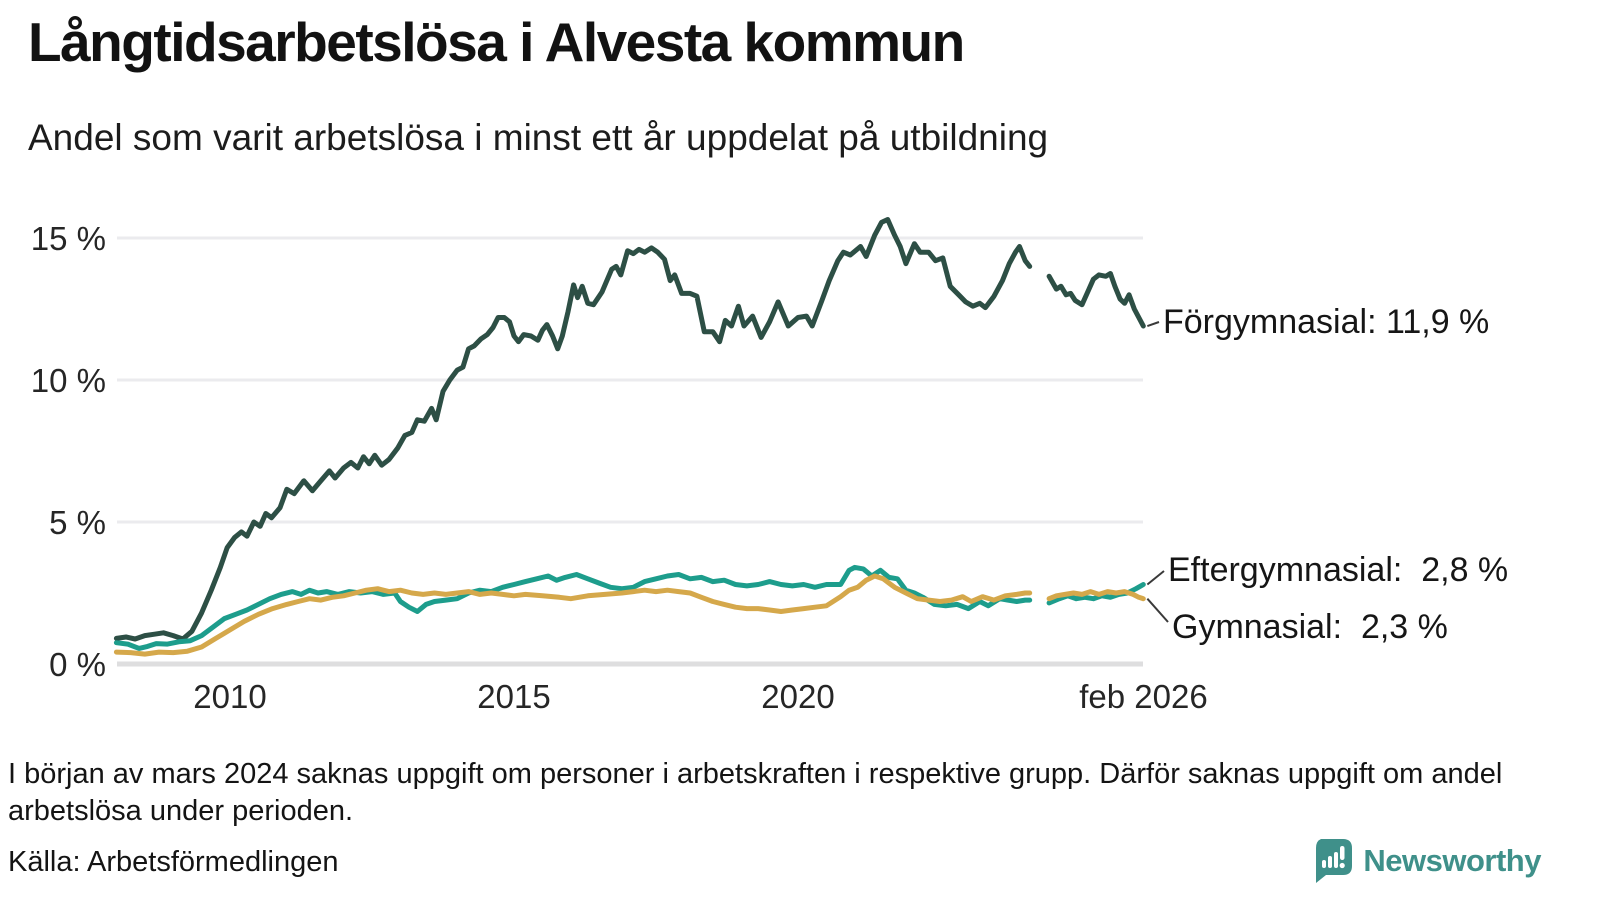 This screenshot has width=1600, height=900. I want to click on label-connector-gymnasial, so click(1157, 610).